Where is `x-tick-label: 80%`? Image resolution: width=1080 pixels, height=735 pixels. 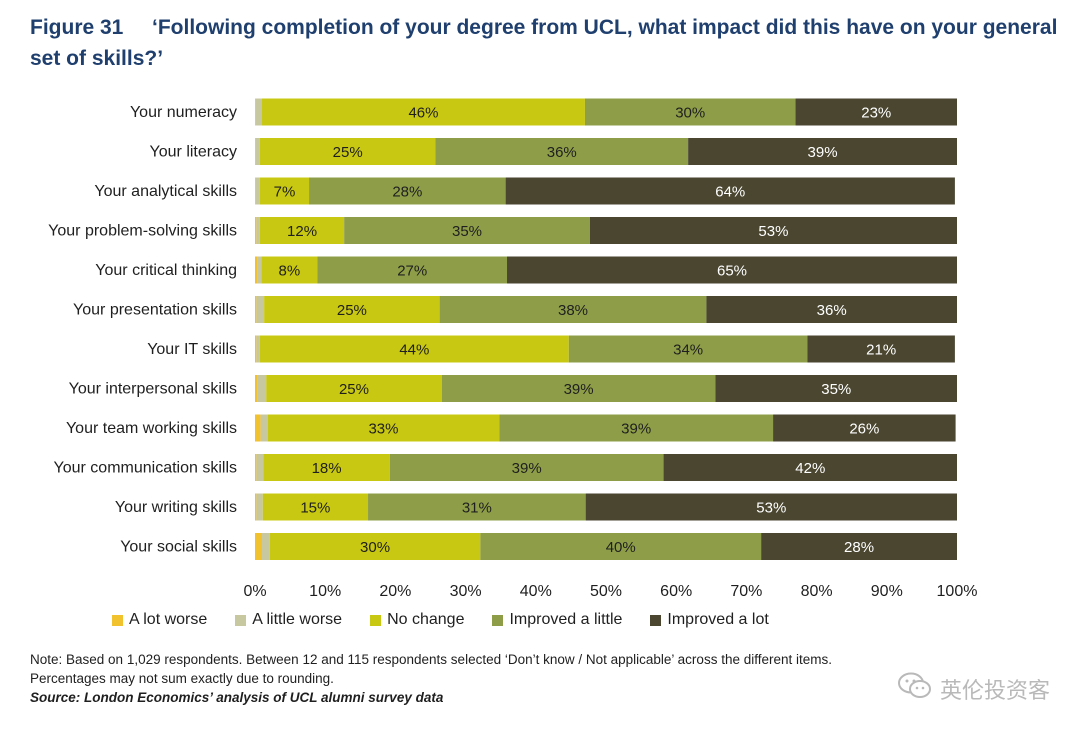
x-tick-label: 80% is located at coordinates (817, 591).